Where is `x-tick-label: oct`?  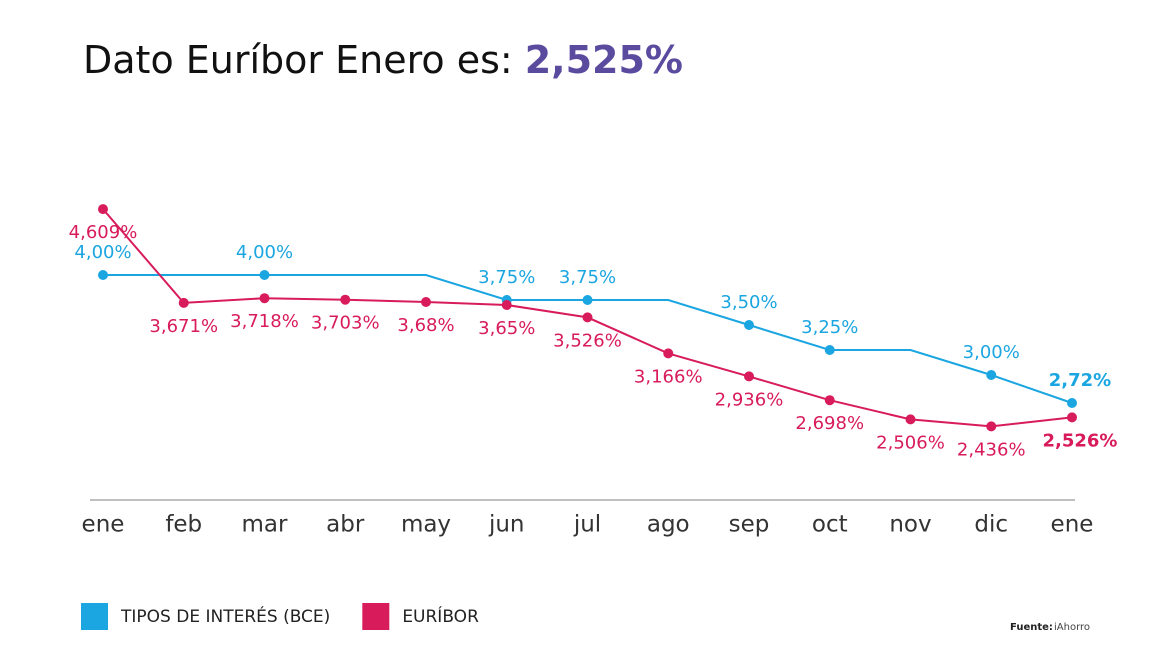
x-tick-label: oct is located at coordinates (830, 525).